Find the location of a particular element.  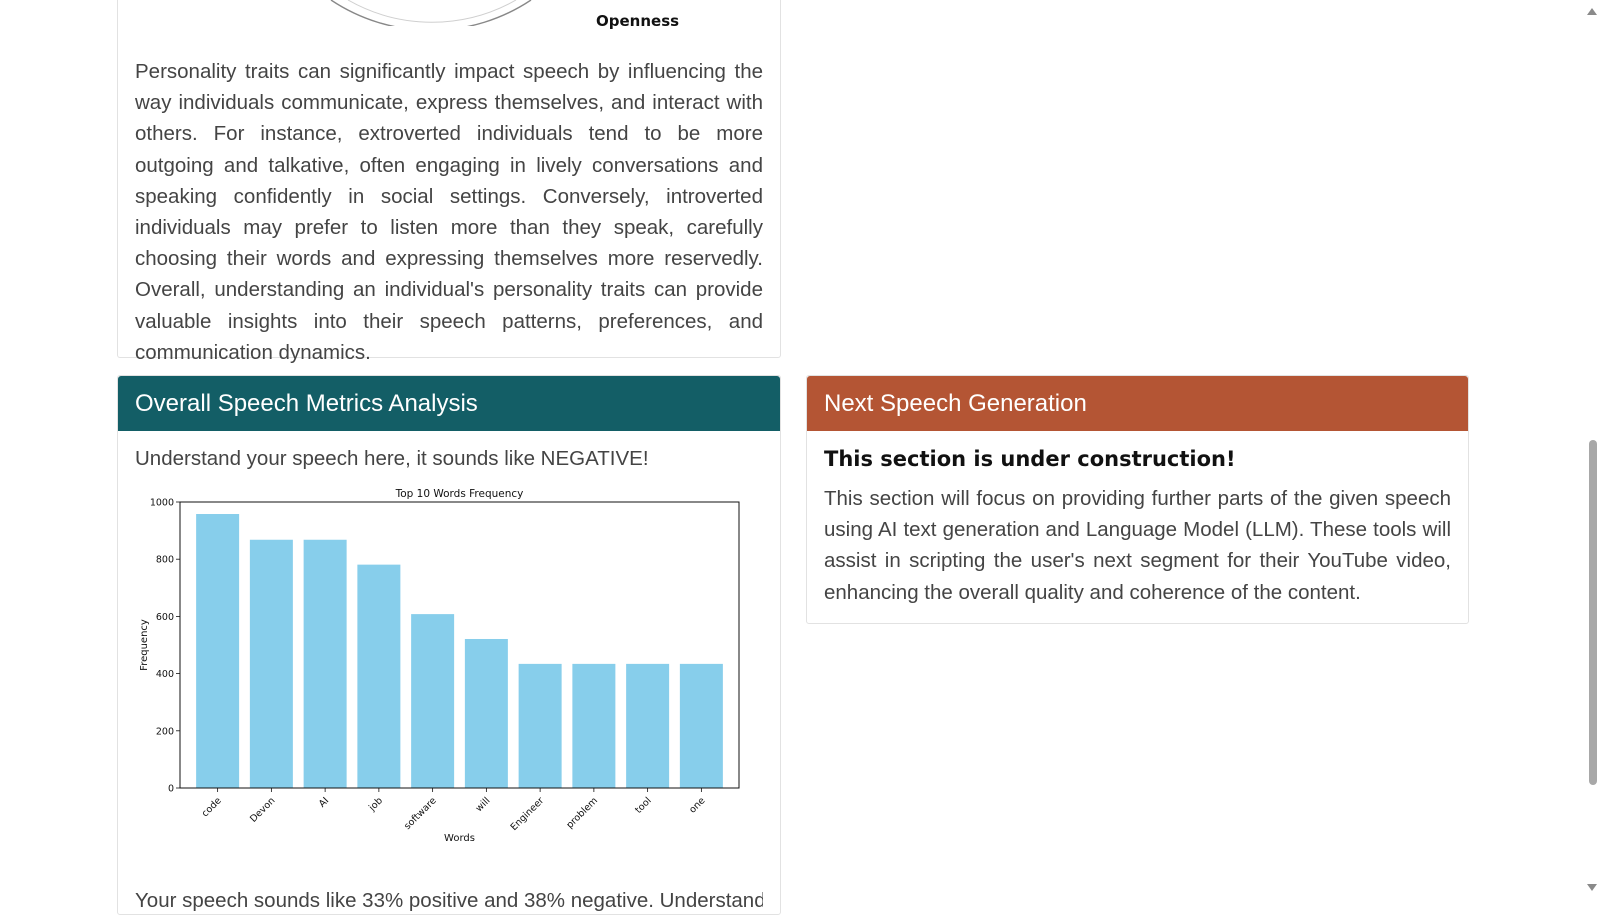

next-speech-header: Next Speech Generation is located at coordinates (1137, 403).